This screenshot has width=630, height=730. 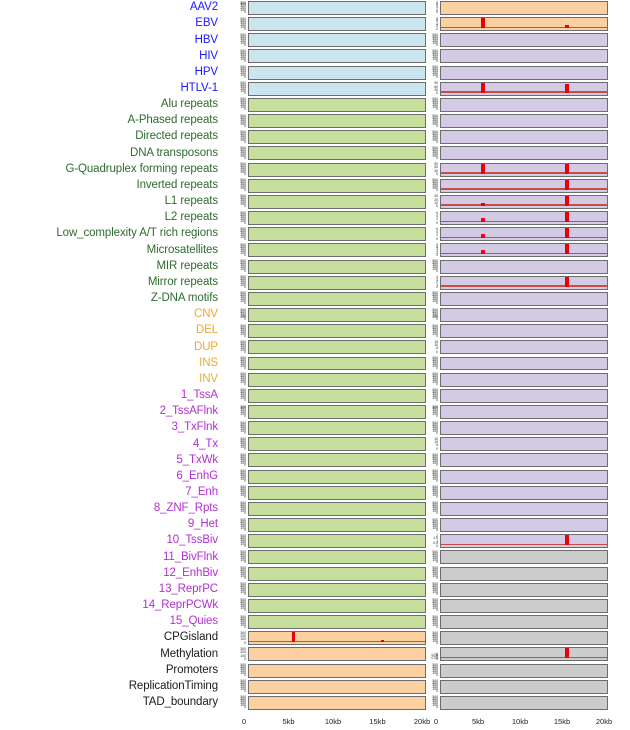 I want to click on track-row: 5_TxWk 0 100 200 300 400 500 0 100 200 300 400 500, so click(x=315, y=460).